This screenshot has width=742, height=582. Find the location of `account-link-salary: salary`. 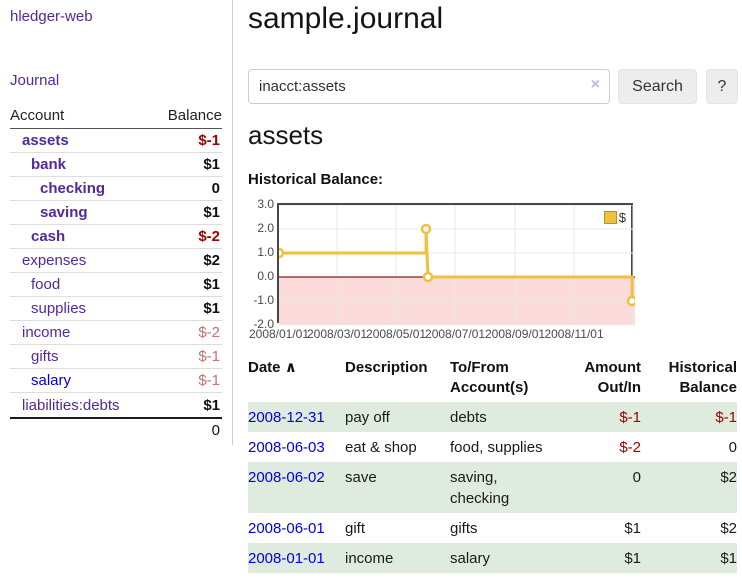

account-link-salary: salary is located at coordinates (51, 380).